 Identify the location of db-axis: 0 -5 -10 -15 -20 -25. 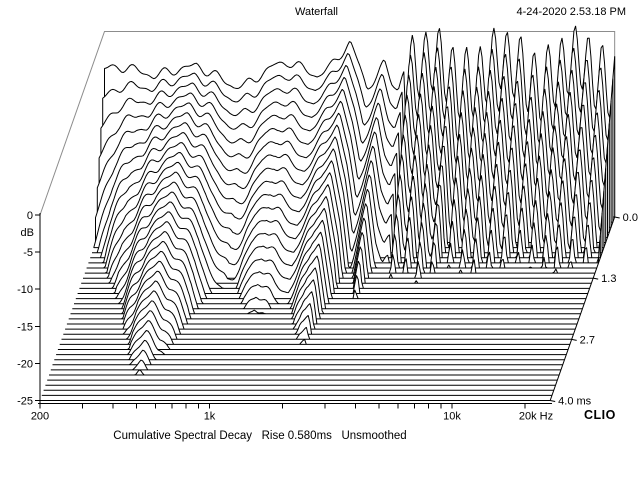
(29, 309).